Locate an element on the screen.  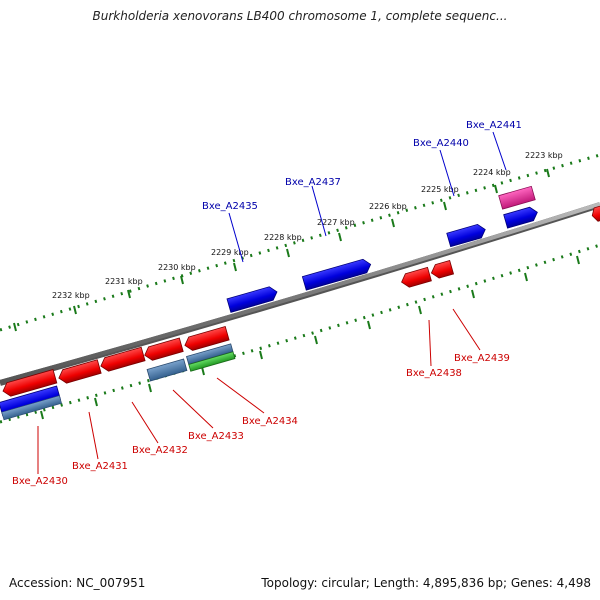
gene-label-bxe-a2438: Bxe_A2438 is located at coordinates (434, 373).